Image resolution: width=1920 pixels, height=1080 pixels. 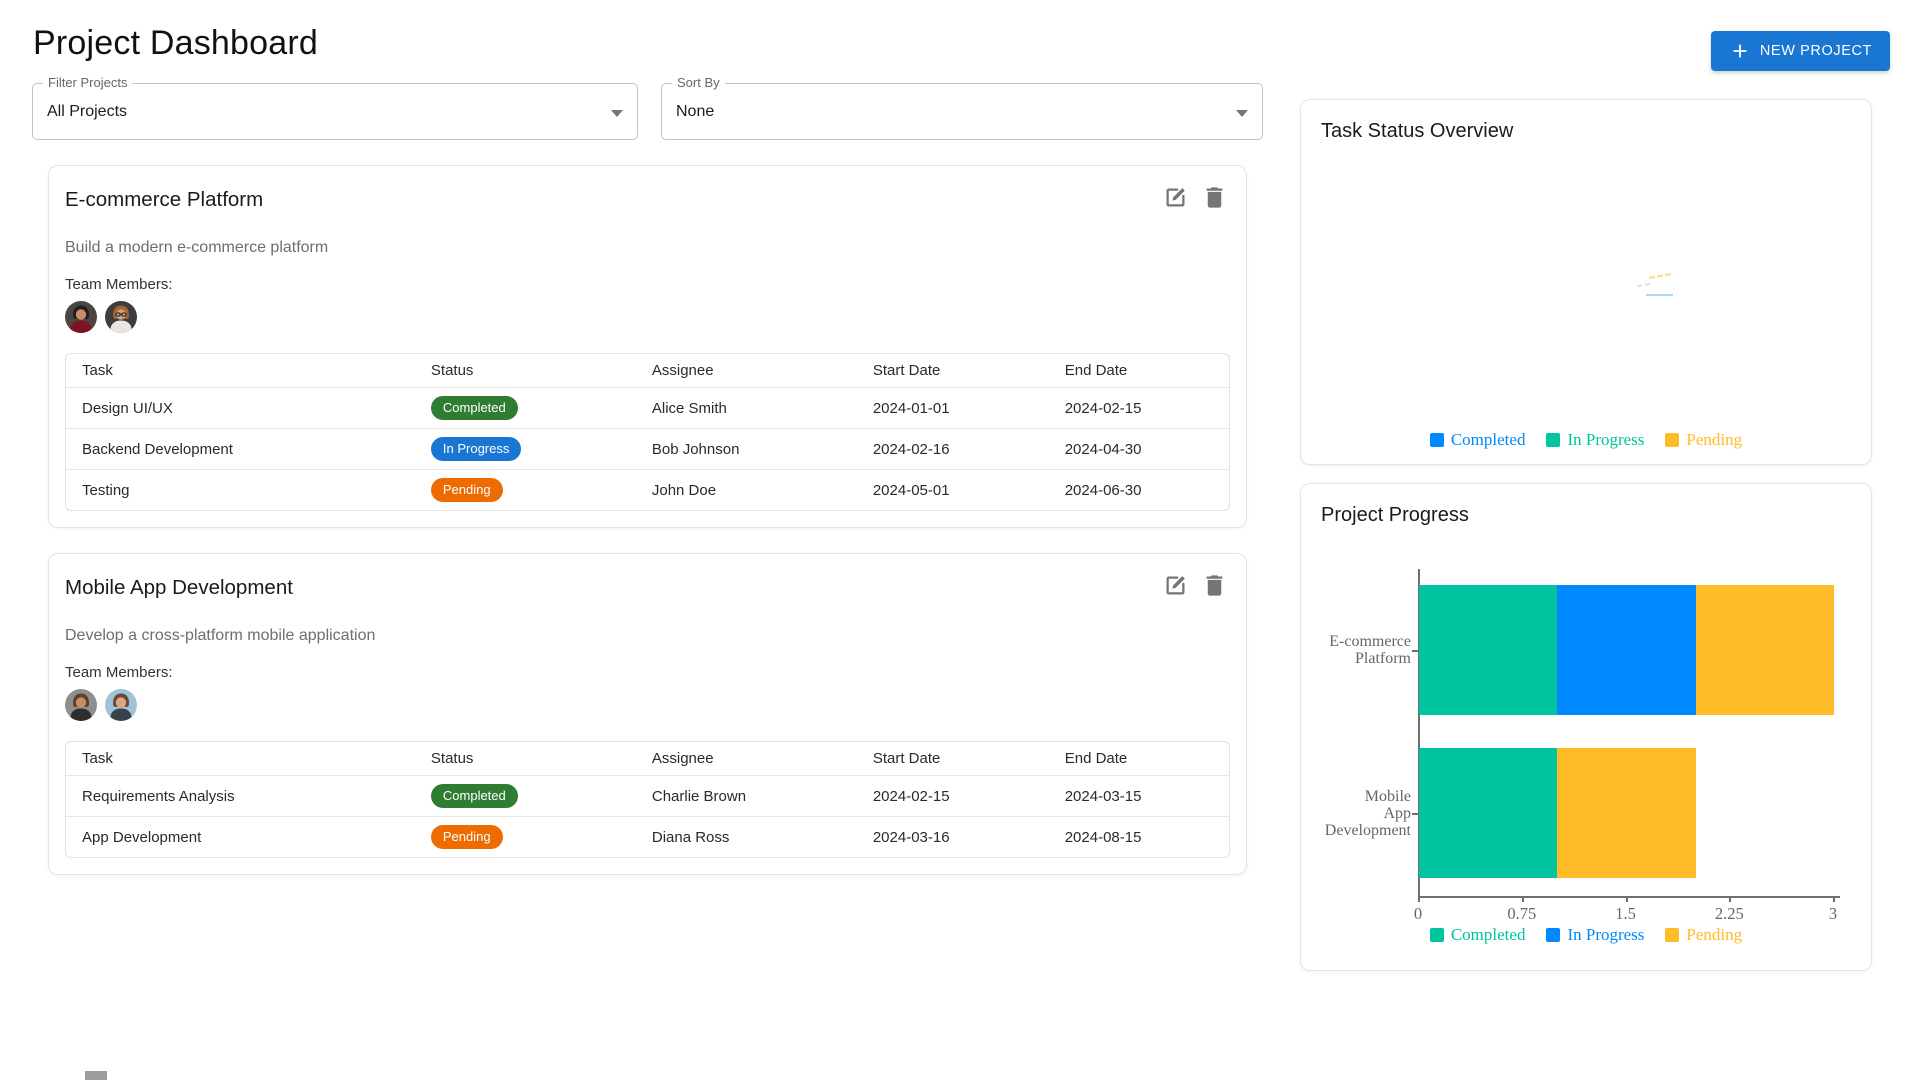 I want to click on start-date-cell: 2024-02-16, so click(x=952, y=449).